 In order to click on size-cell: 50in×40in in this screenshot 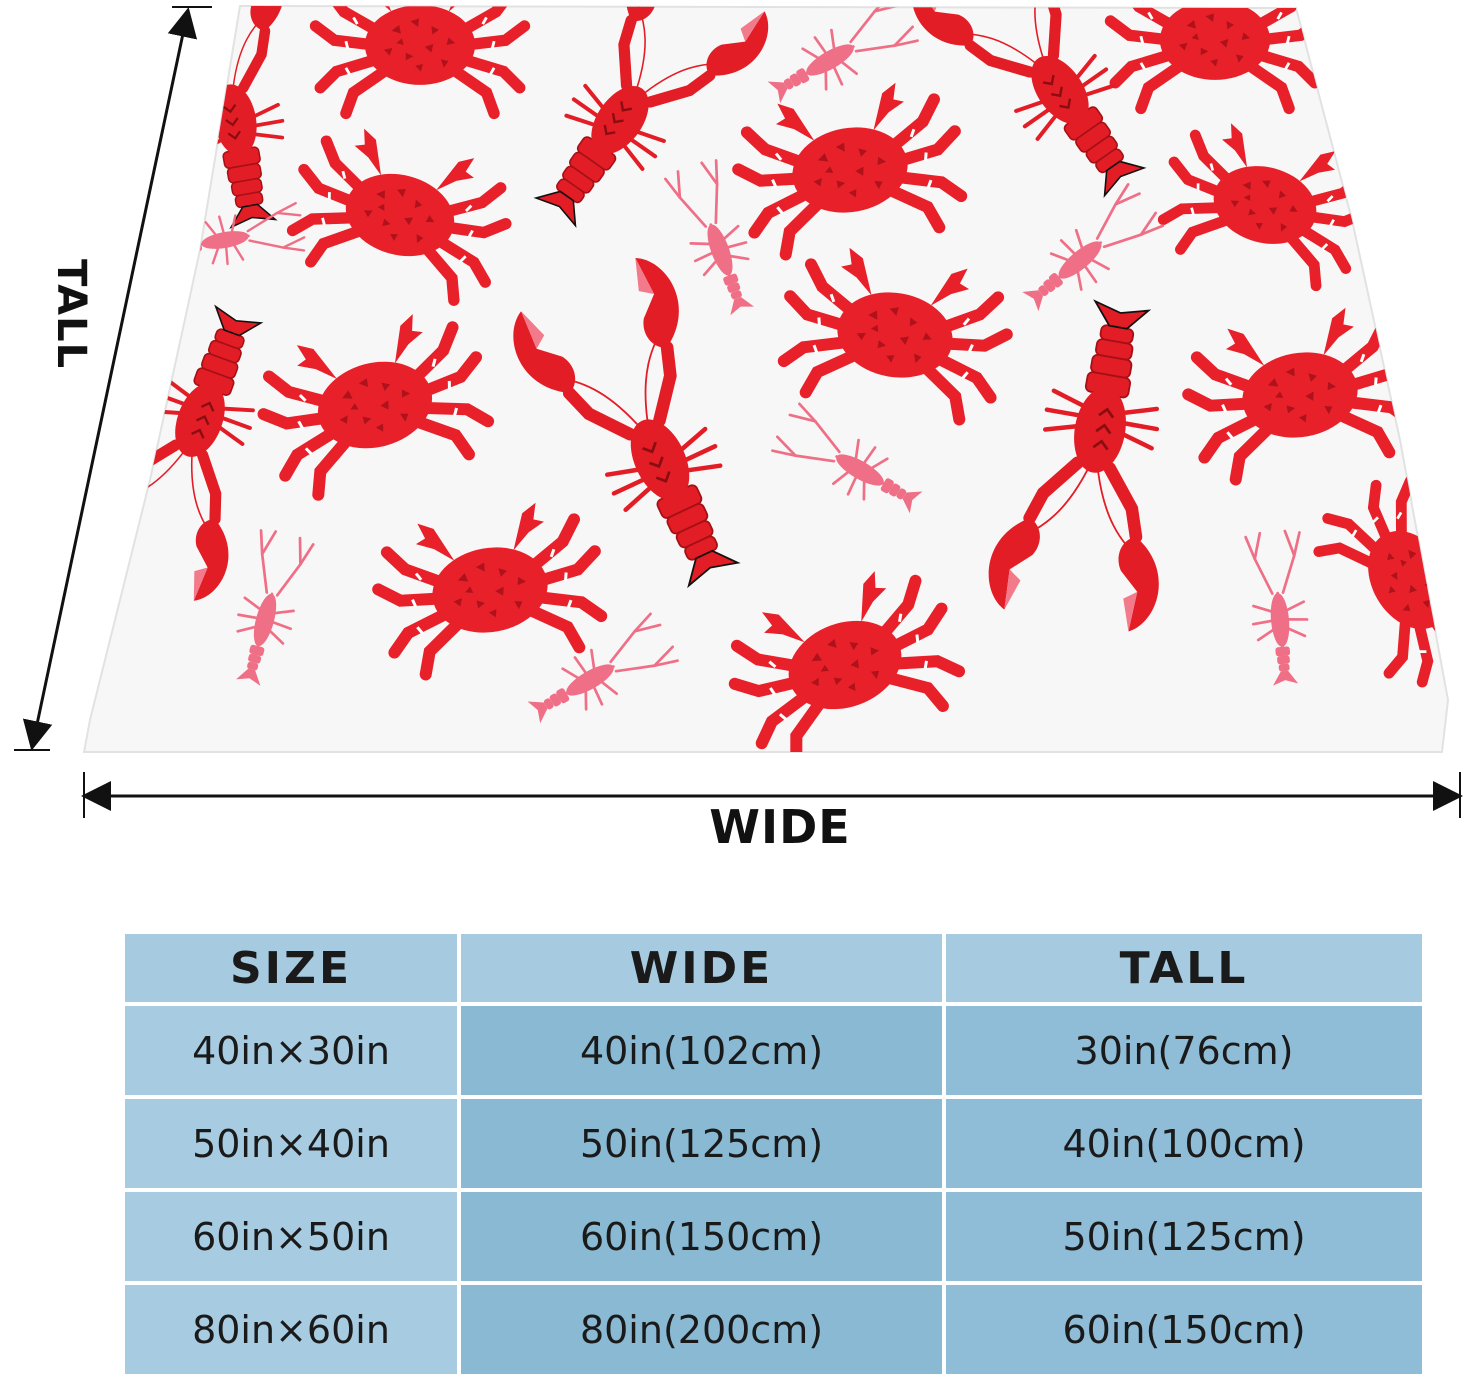, I will do `click(291, 1143)`.